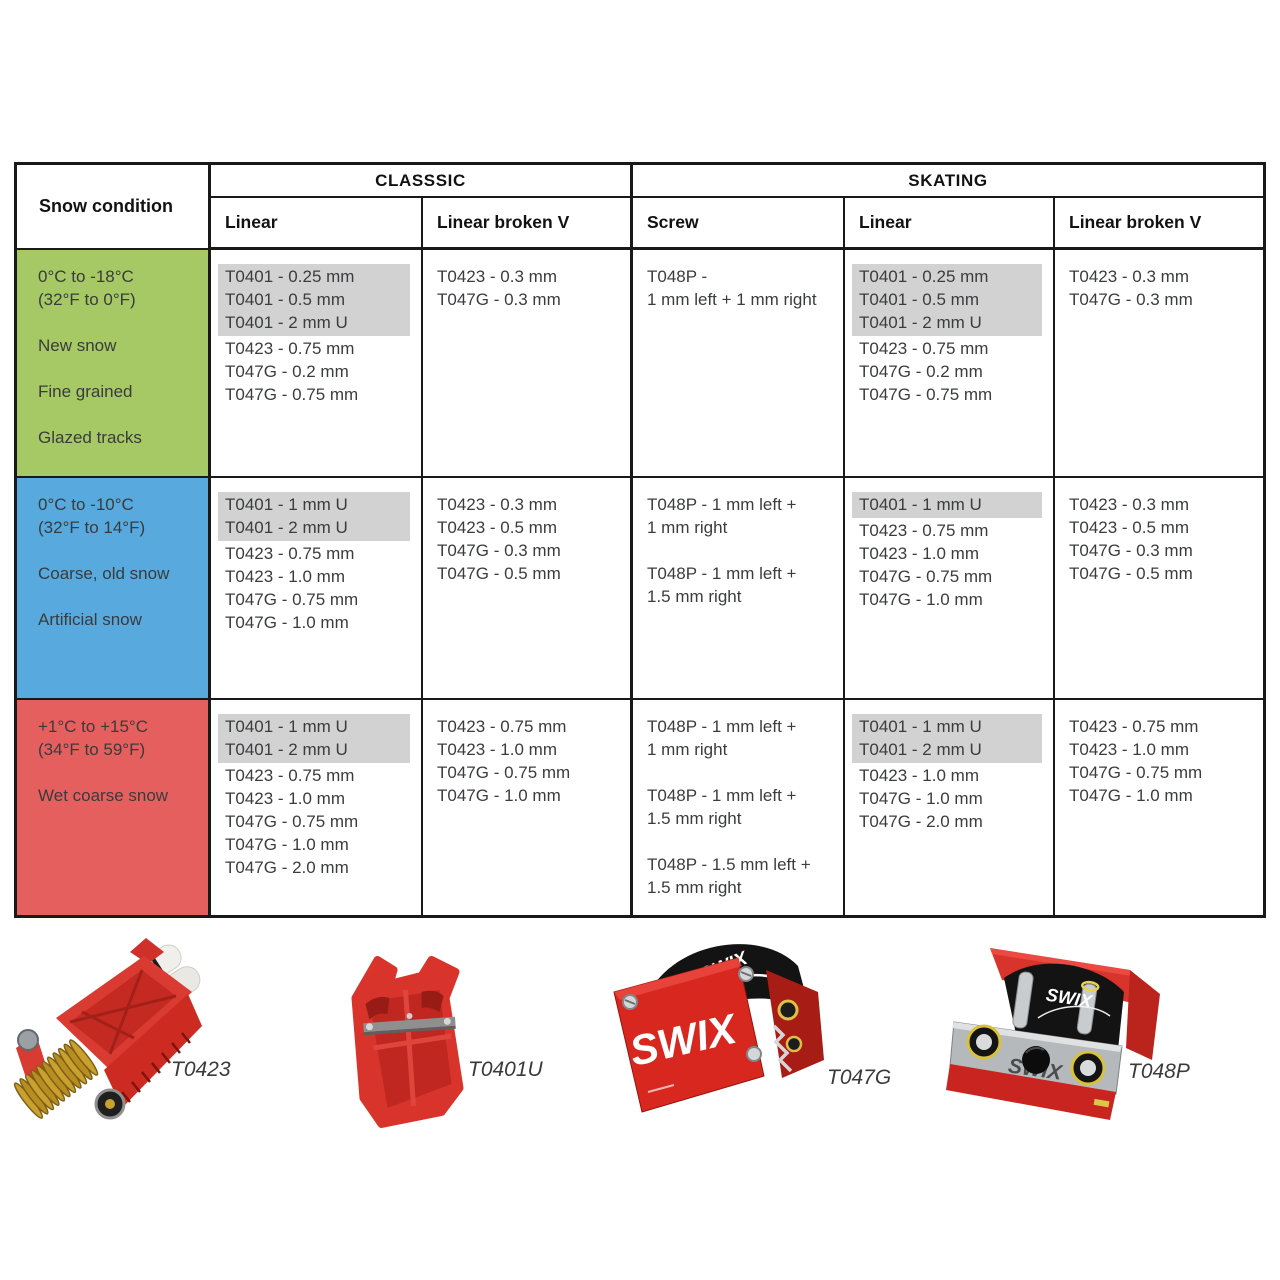 This screenshot has width=1280, height=1280. What do you see at coordinates (201, 1069) in the screenshot?
I see `product-label-t0423: T0423` at bounding box center [201, 1069].